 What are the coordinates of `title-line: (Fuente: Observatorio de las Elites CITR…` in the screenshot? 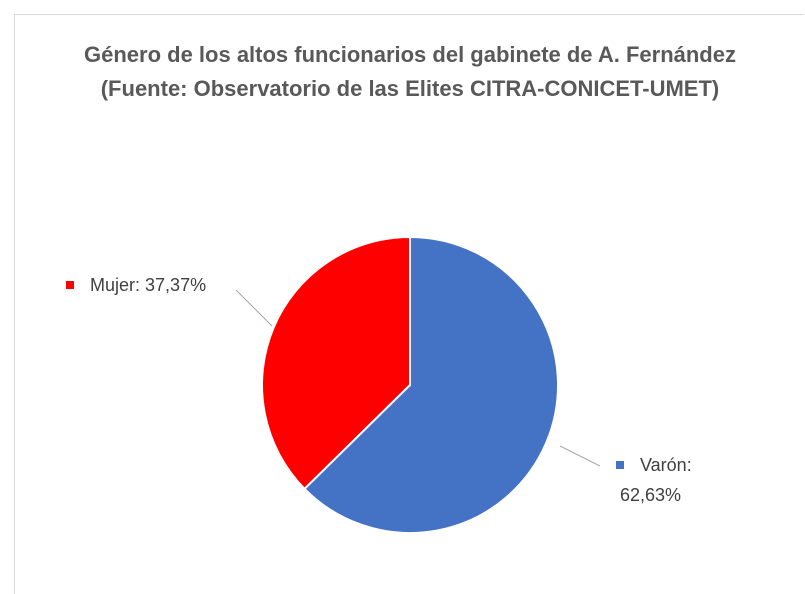 It's located at (410, 88).